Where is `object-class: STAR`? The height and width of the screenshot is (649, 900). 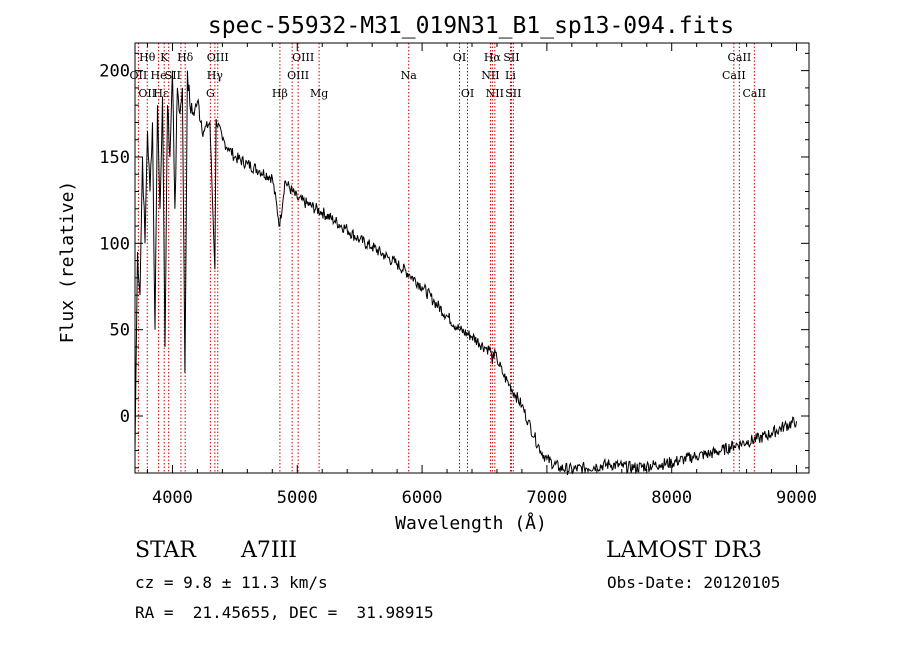 object-class: STAR is located at coordinates (165, 550).